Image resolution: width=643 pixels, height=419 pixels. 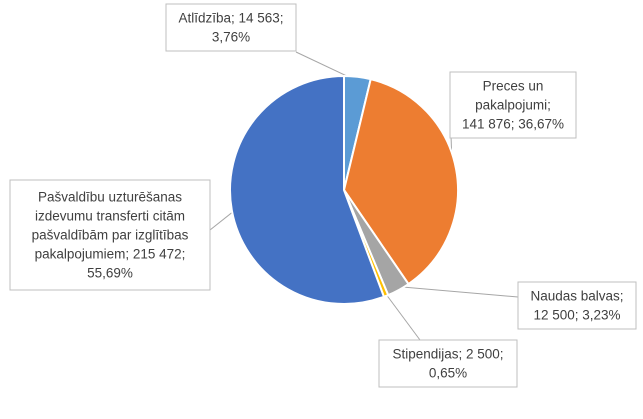 I want to click on leader-line-stipendijas, so click(x=402, y=316).